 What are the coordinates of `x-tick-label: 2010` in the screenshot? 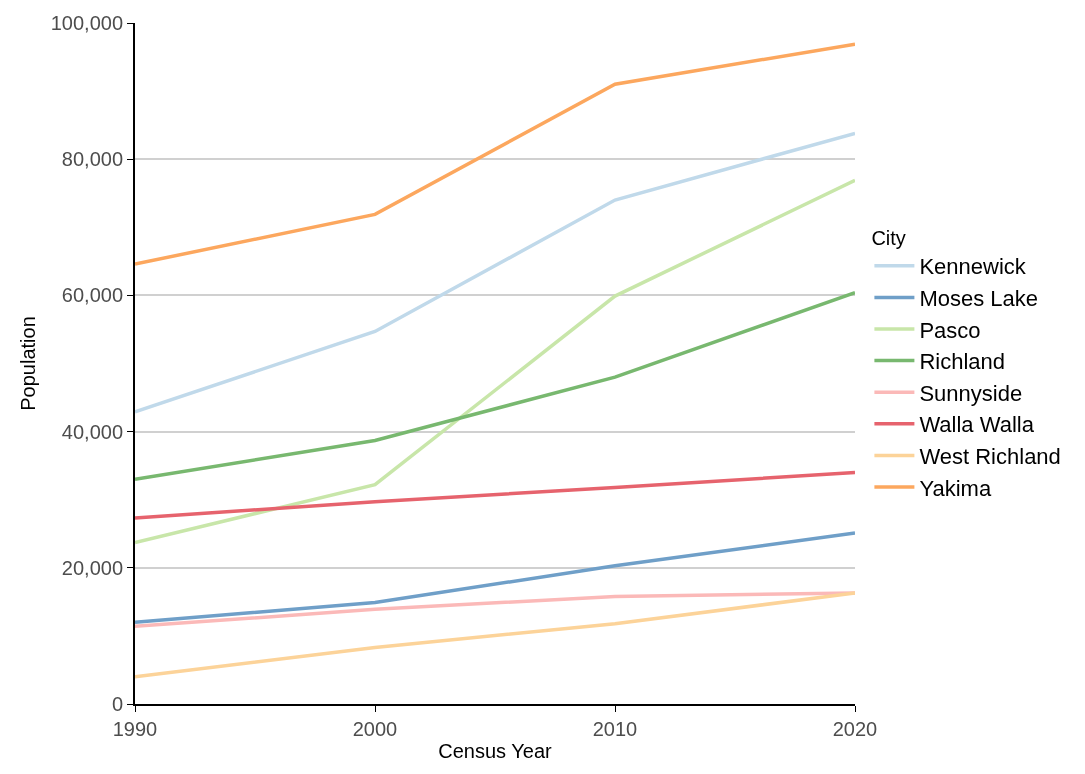 It's located at (615, 729).